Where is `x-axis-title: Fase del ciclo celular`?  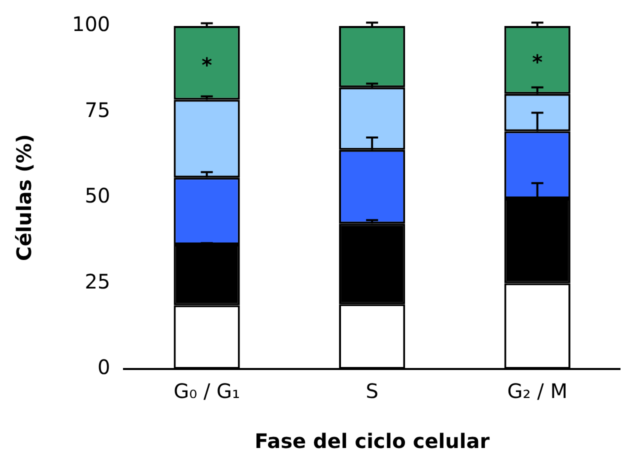
x-axis-title: Fase del ciclo celular is located at coordinates (372, 441).